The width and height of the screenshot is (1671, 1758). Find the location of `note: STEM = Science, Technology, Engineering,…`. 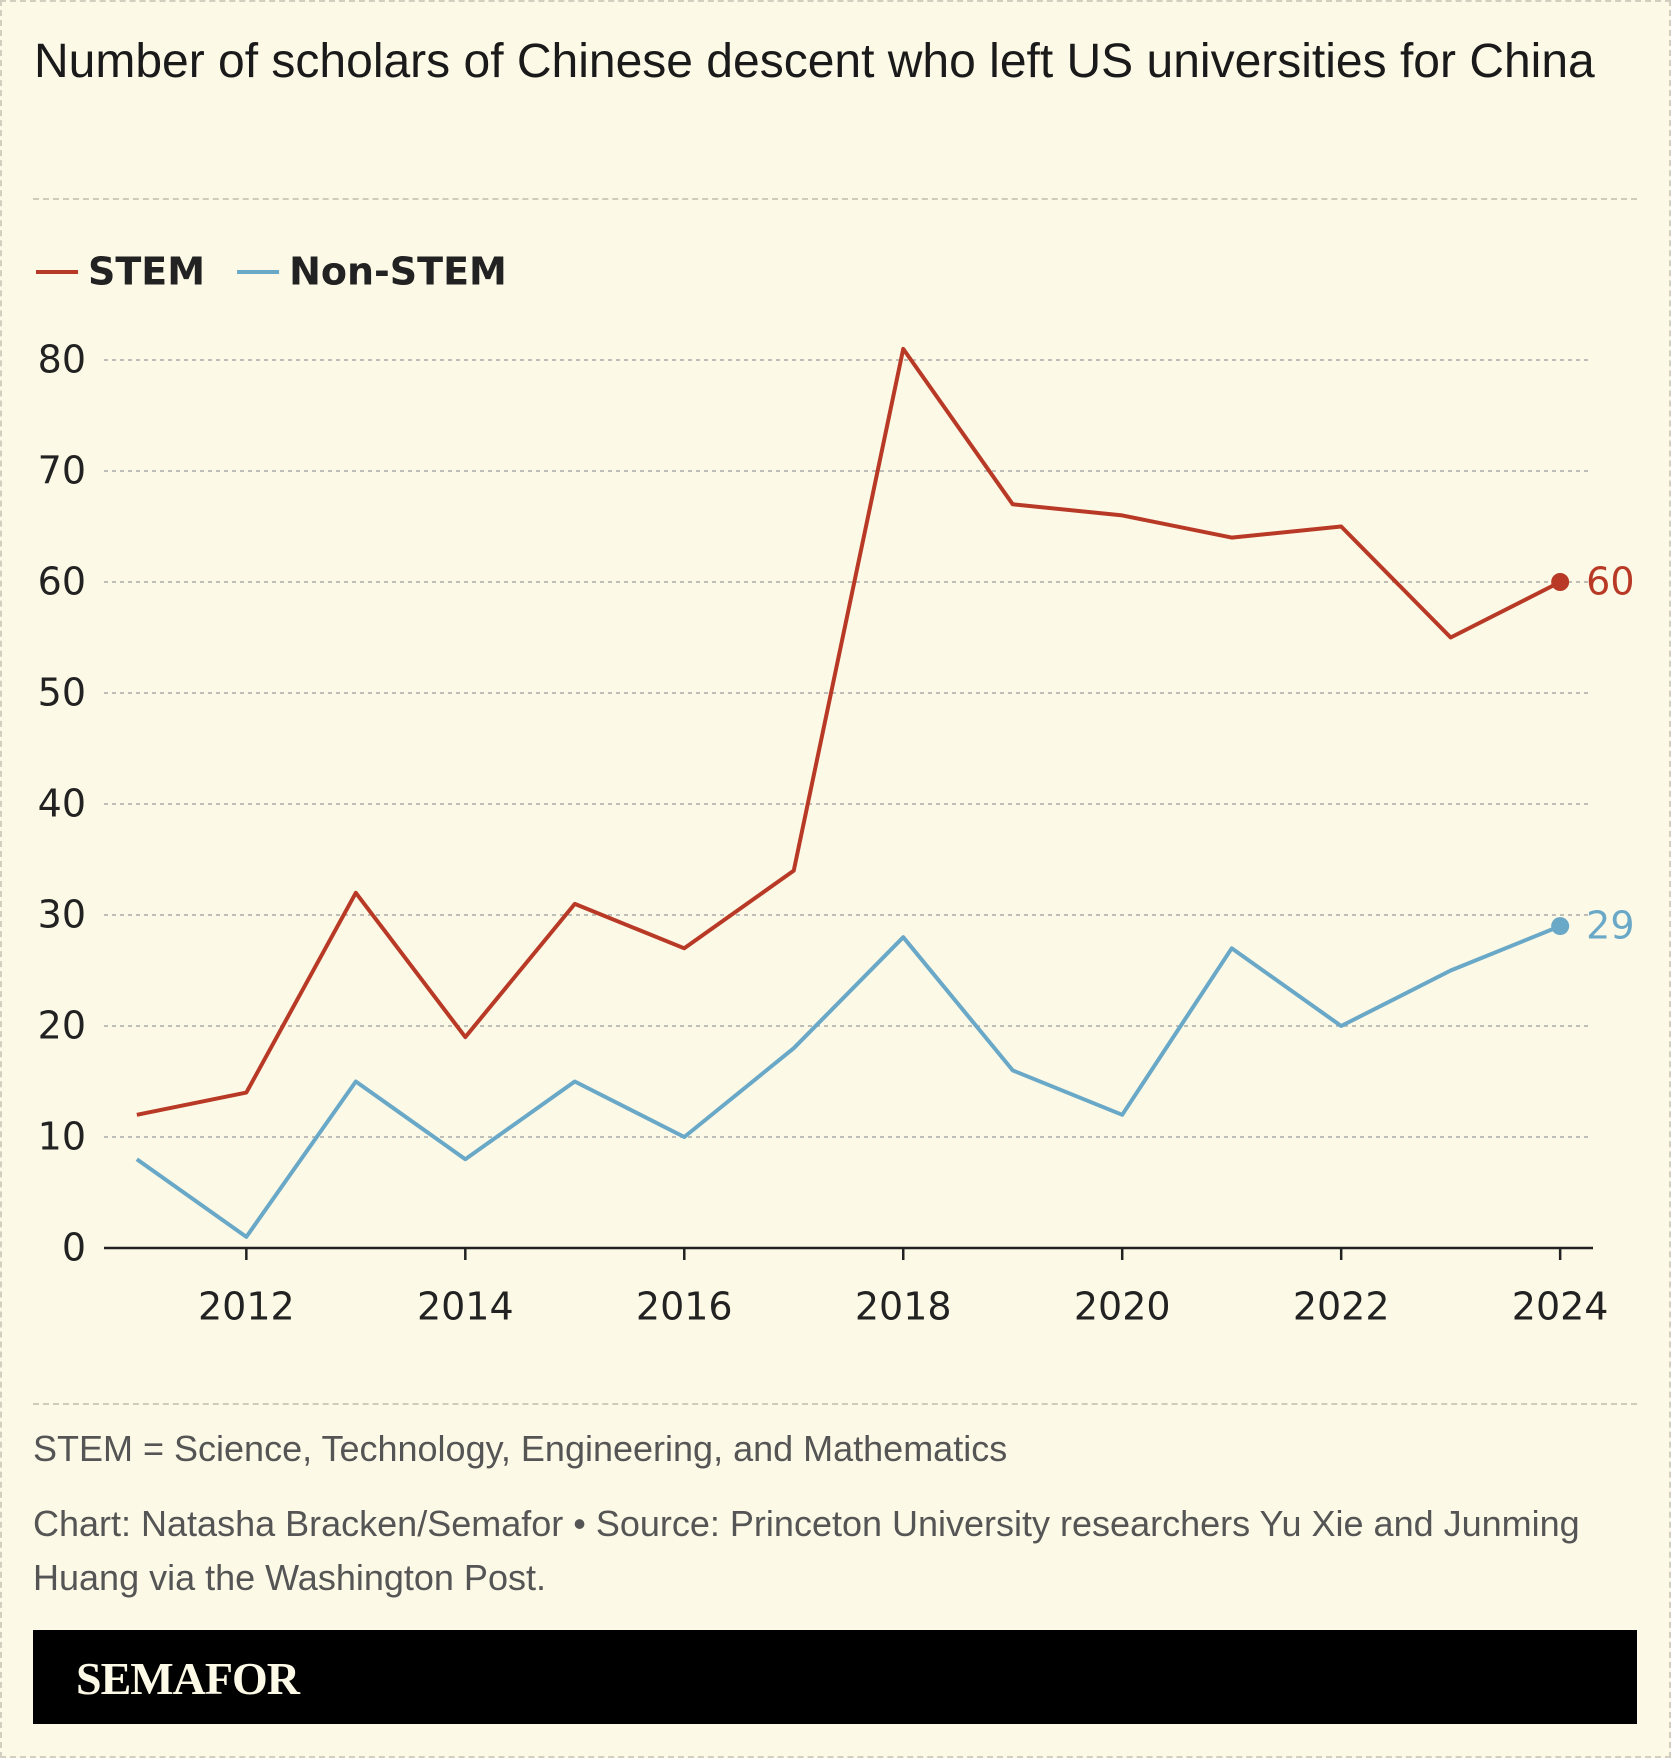

note: STEM = Science, Technology, Engineering,… is located at coordinates (520, 1448).